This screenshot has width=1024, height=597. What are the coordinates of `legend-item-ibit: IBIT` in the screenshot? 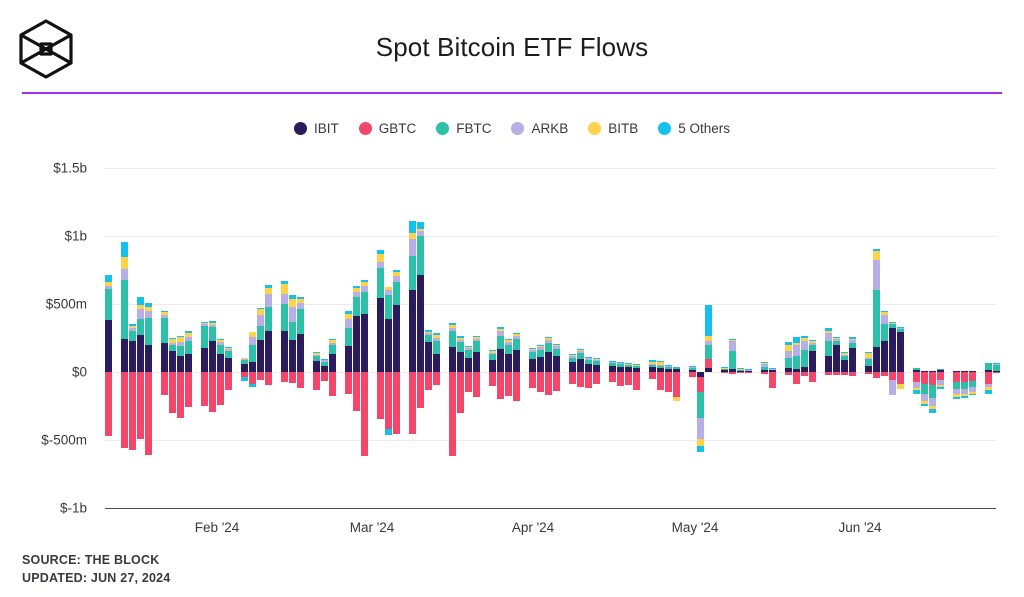 It's located at (316, 128).